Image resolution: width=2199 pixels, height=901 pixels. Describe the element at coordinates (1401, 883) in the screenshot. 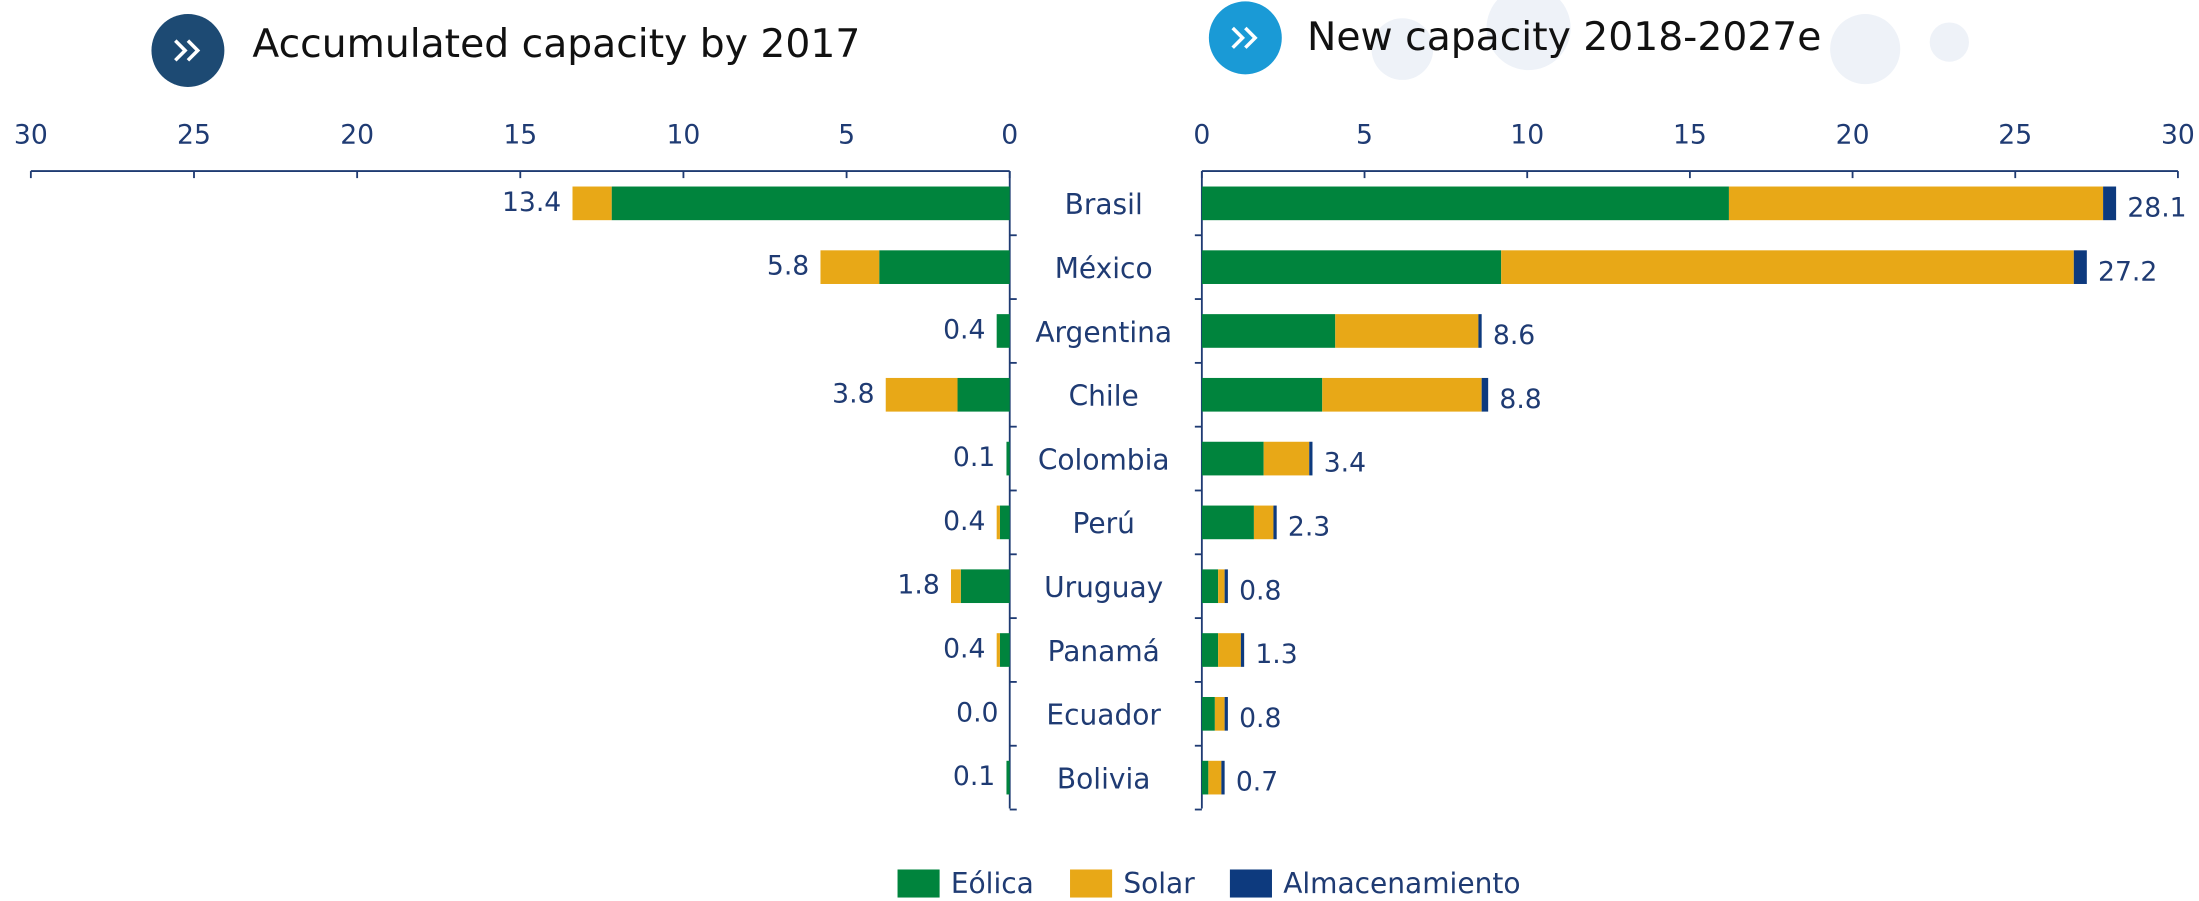

I see `legend-label: Almacenamiento` at that location.